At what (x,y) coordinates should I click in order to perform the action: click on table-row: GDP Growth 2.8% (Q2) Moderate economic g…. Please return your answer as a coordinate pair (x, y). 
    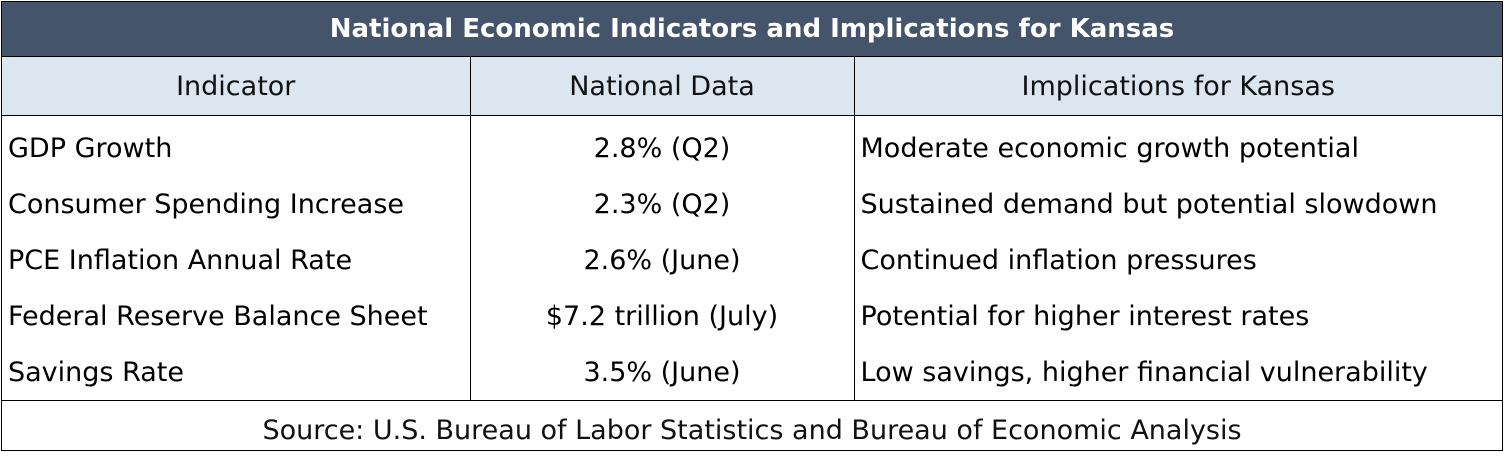
    Looking at the image, I should click on (752, 146).